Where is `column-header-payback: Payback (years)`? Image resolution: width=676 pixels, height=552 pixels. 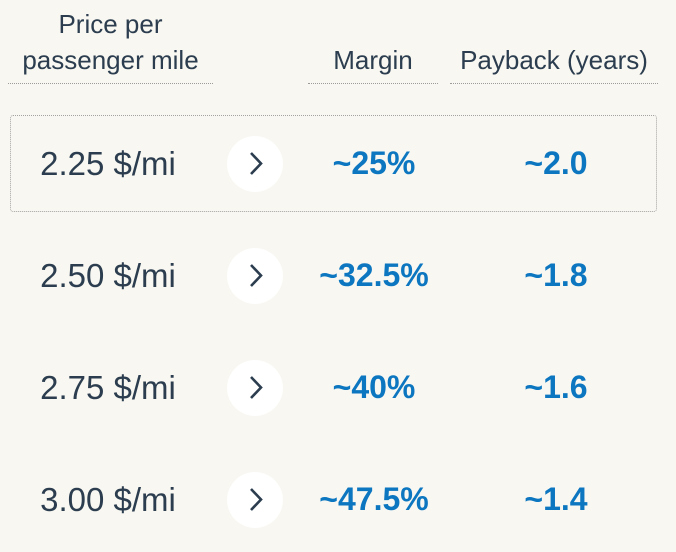
column-header-payback: Payback (years) is located at coordinates (554, 63).